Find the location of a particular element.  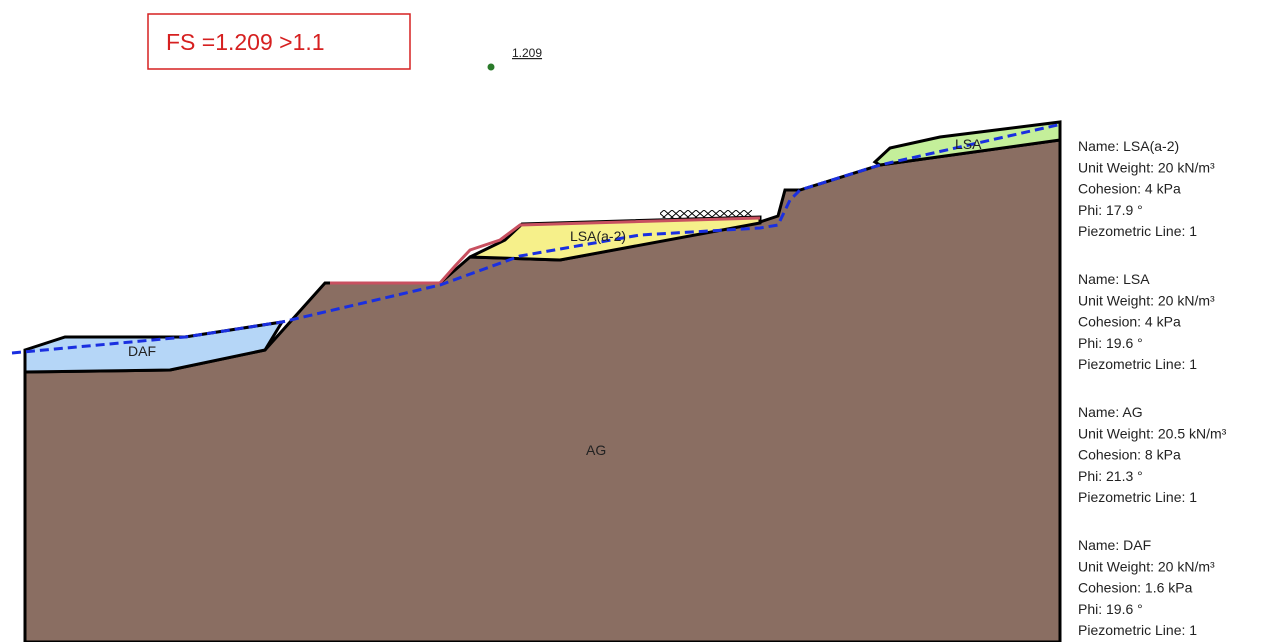

region-label: AG is located at coordinates (596, 450).